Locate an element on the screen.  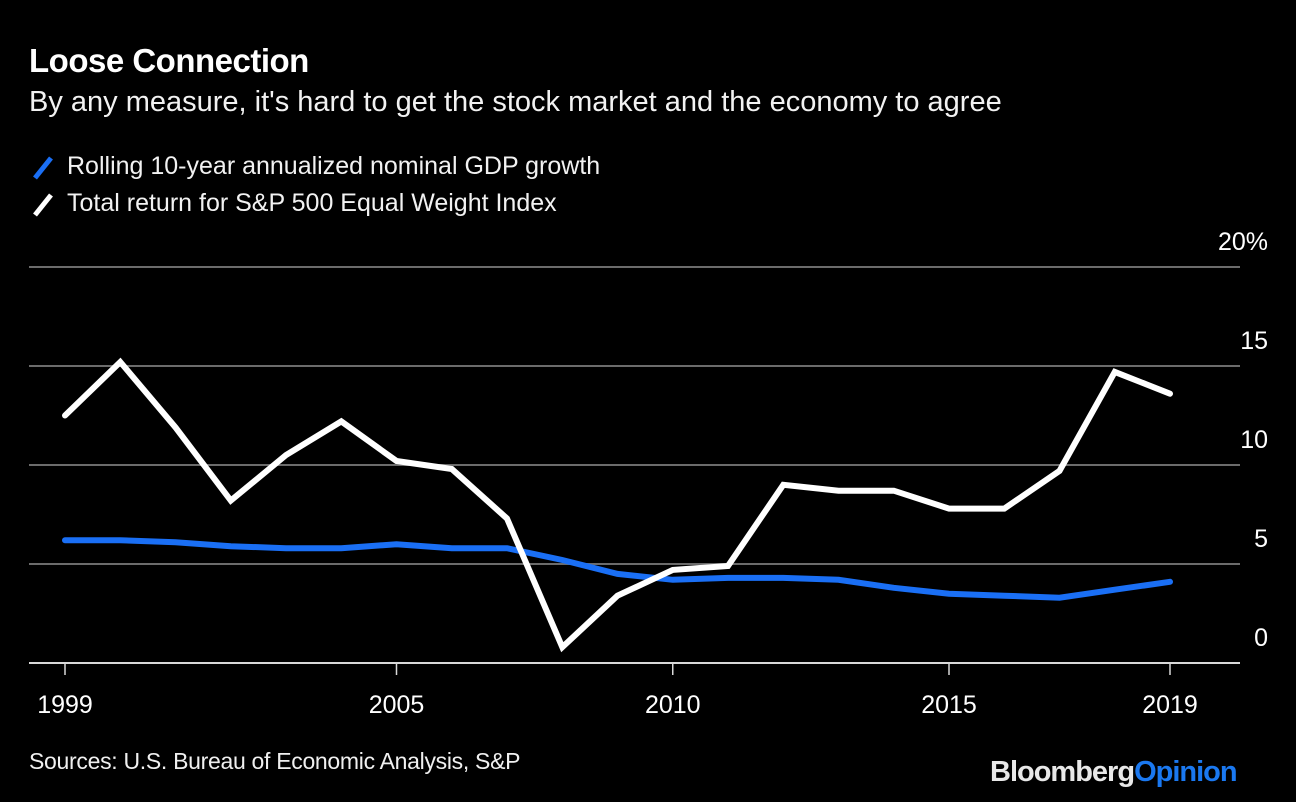
x-tick-label: 2005 is located at coordinates (397, 705).